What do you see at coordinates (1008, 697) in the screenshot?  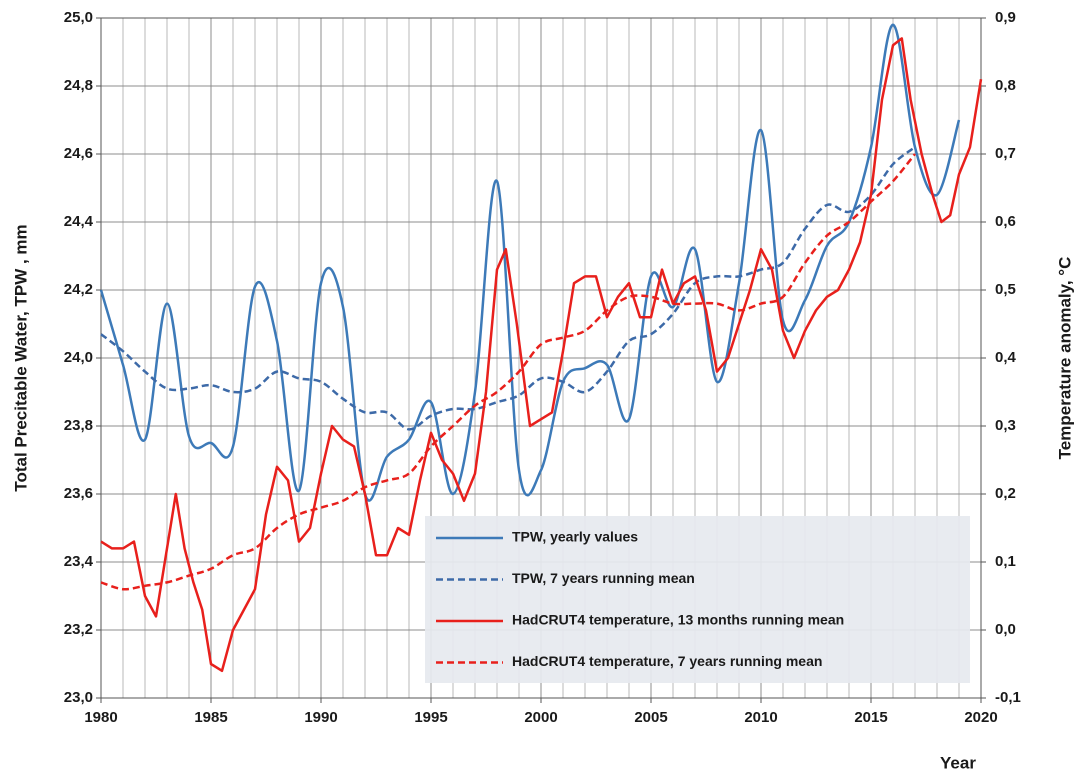 I see `y2-tick-label: -0,1` at bounding box center [1008, 697].